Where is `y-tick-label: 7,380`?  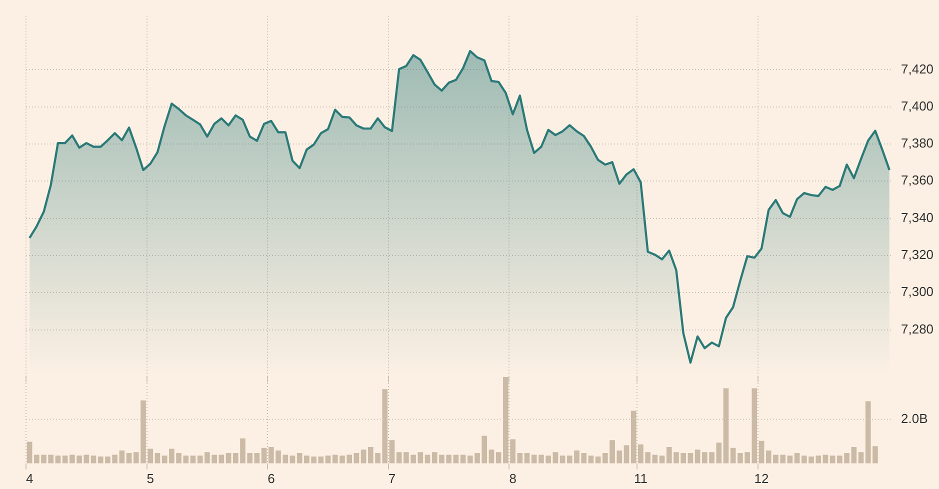
y-tick-label: 7,380 is located at coordinates (917, 143).